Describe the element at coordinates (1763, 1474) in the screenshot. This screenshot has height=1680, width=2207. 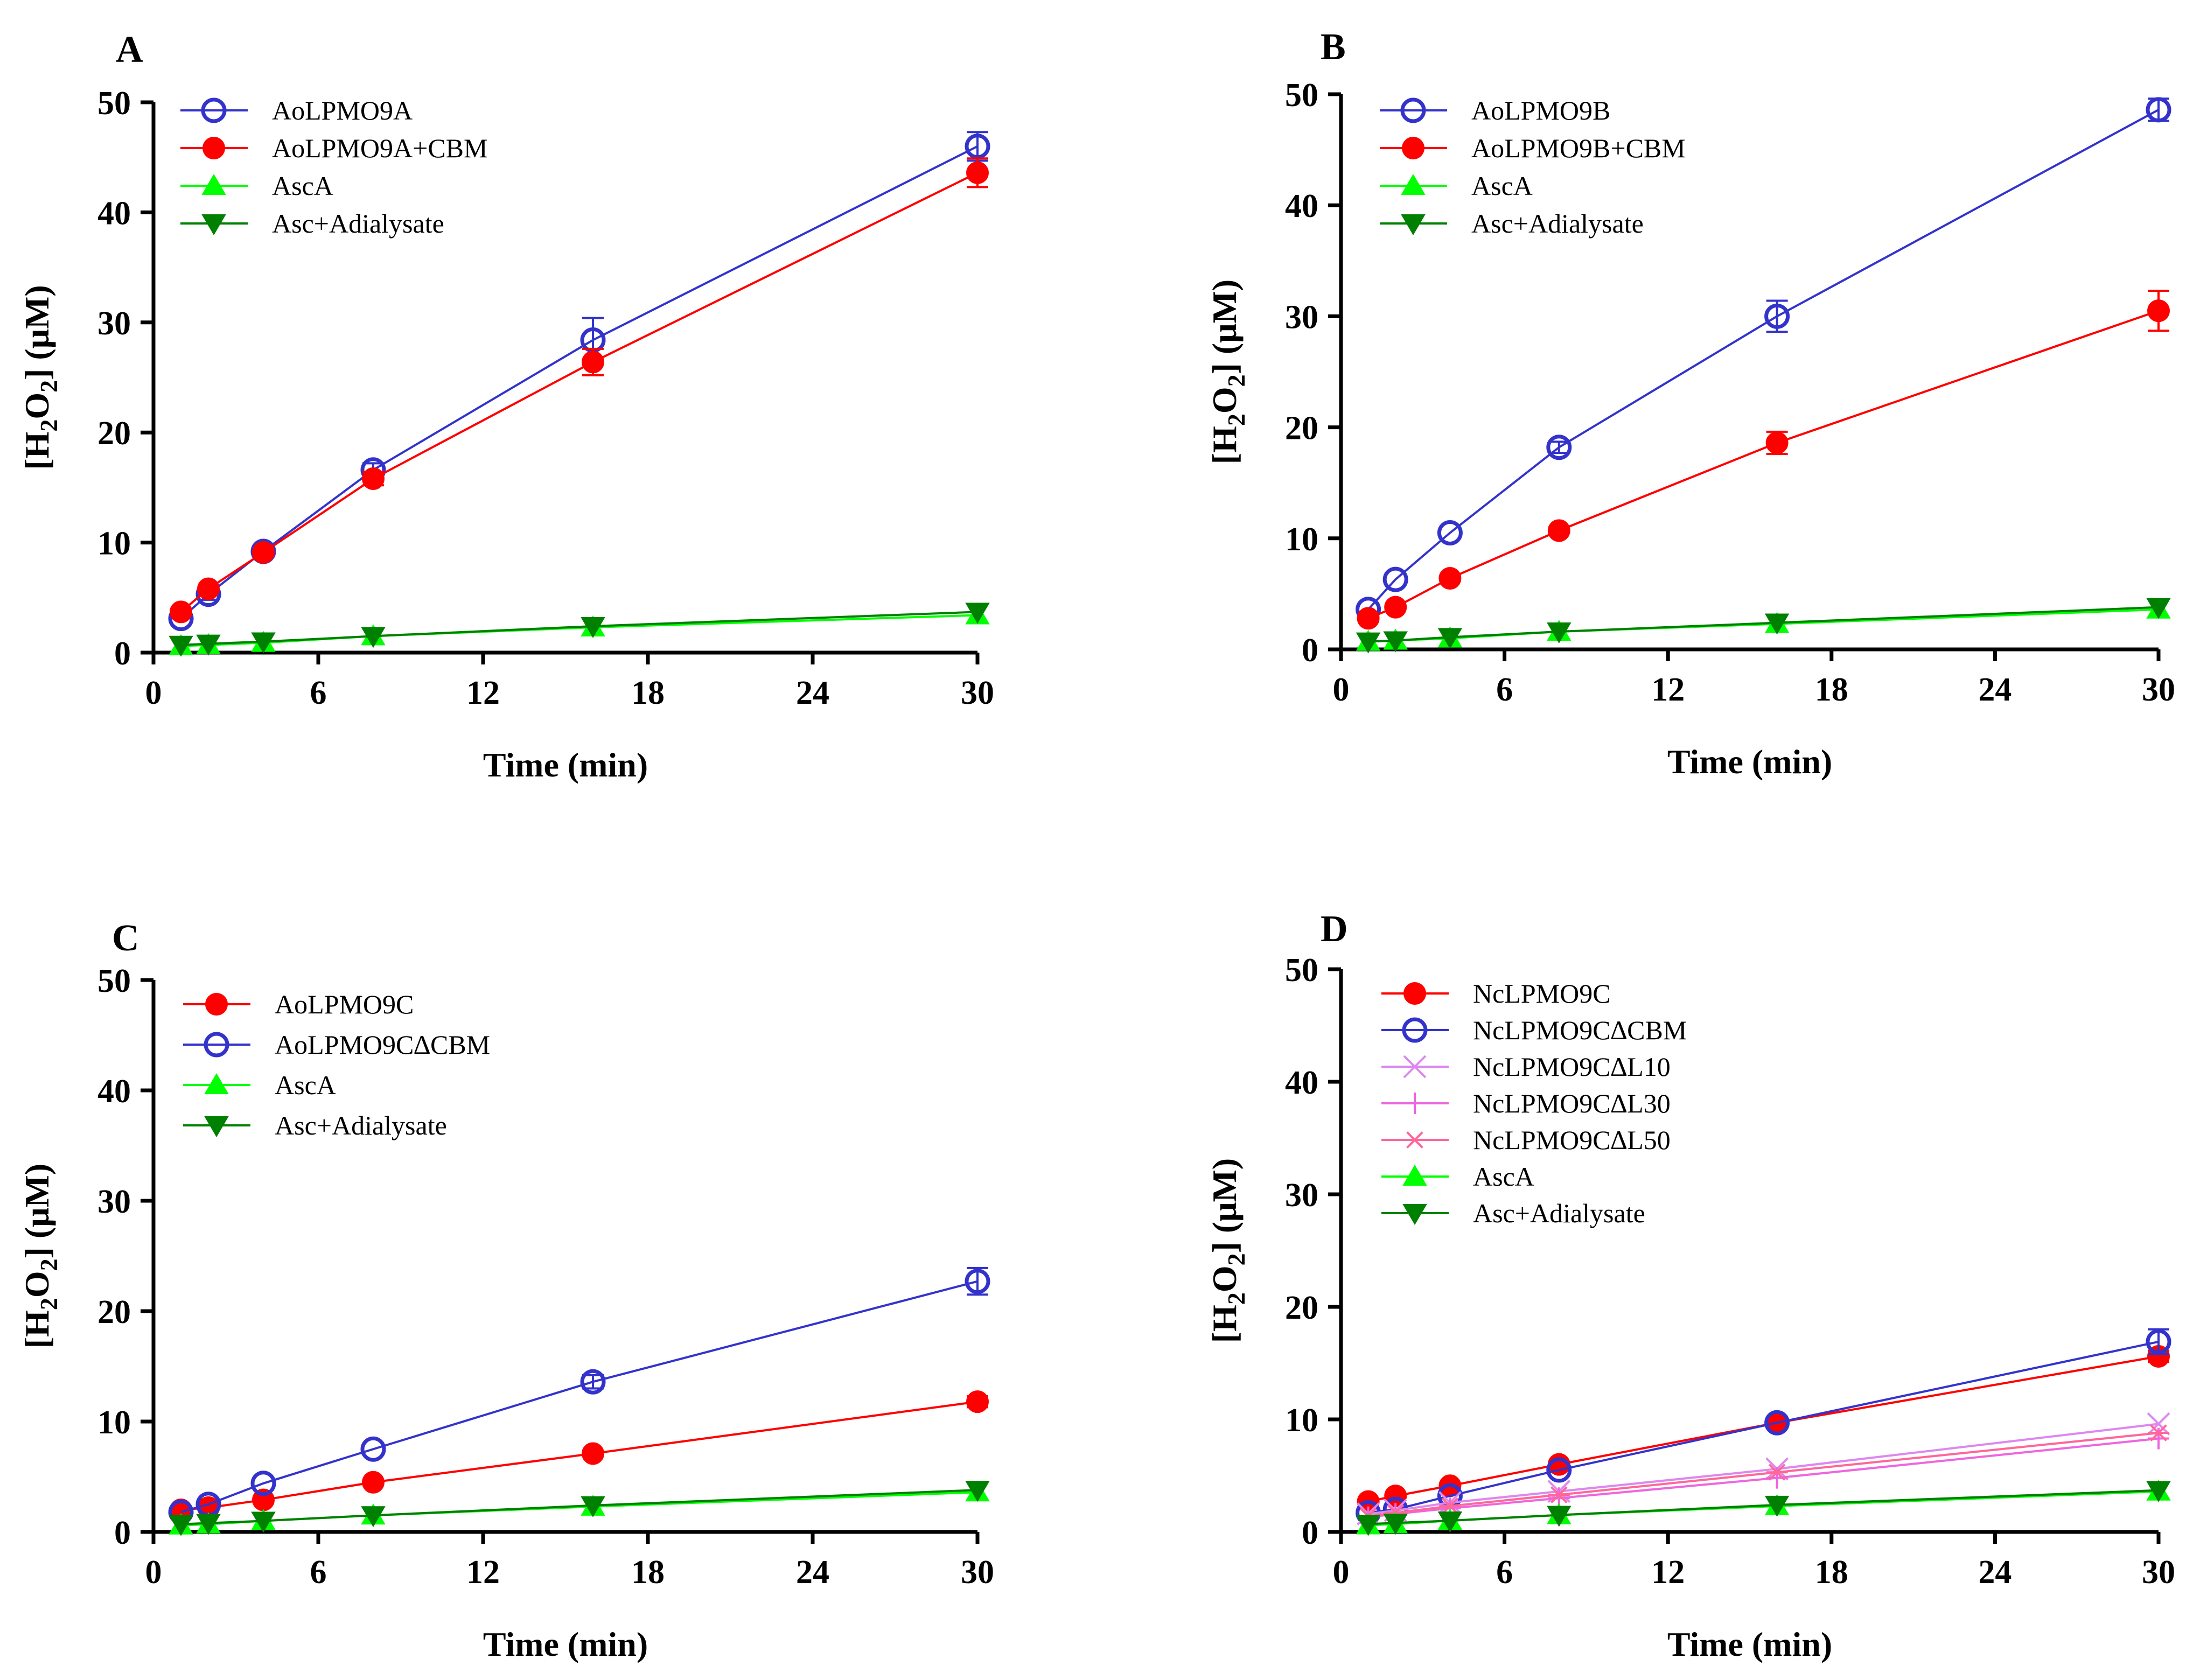
I see `series-nclpmo9c-l50` at that location.